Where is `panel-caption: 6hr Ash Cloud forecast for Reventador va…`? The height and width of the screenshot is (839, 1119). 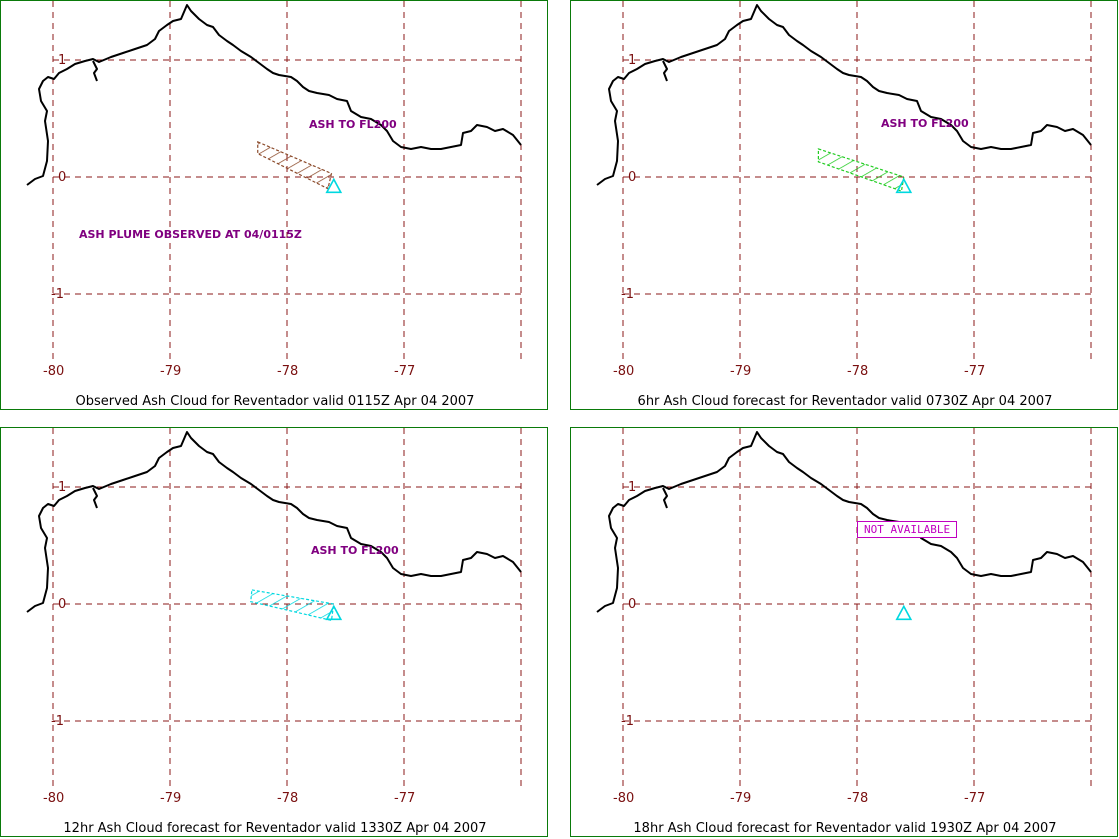
panel-caption: 6hr Ash Cloud forecast for Reventador va… is located at coordinates (845, 401).